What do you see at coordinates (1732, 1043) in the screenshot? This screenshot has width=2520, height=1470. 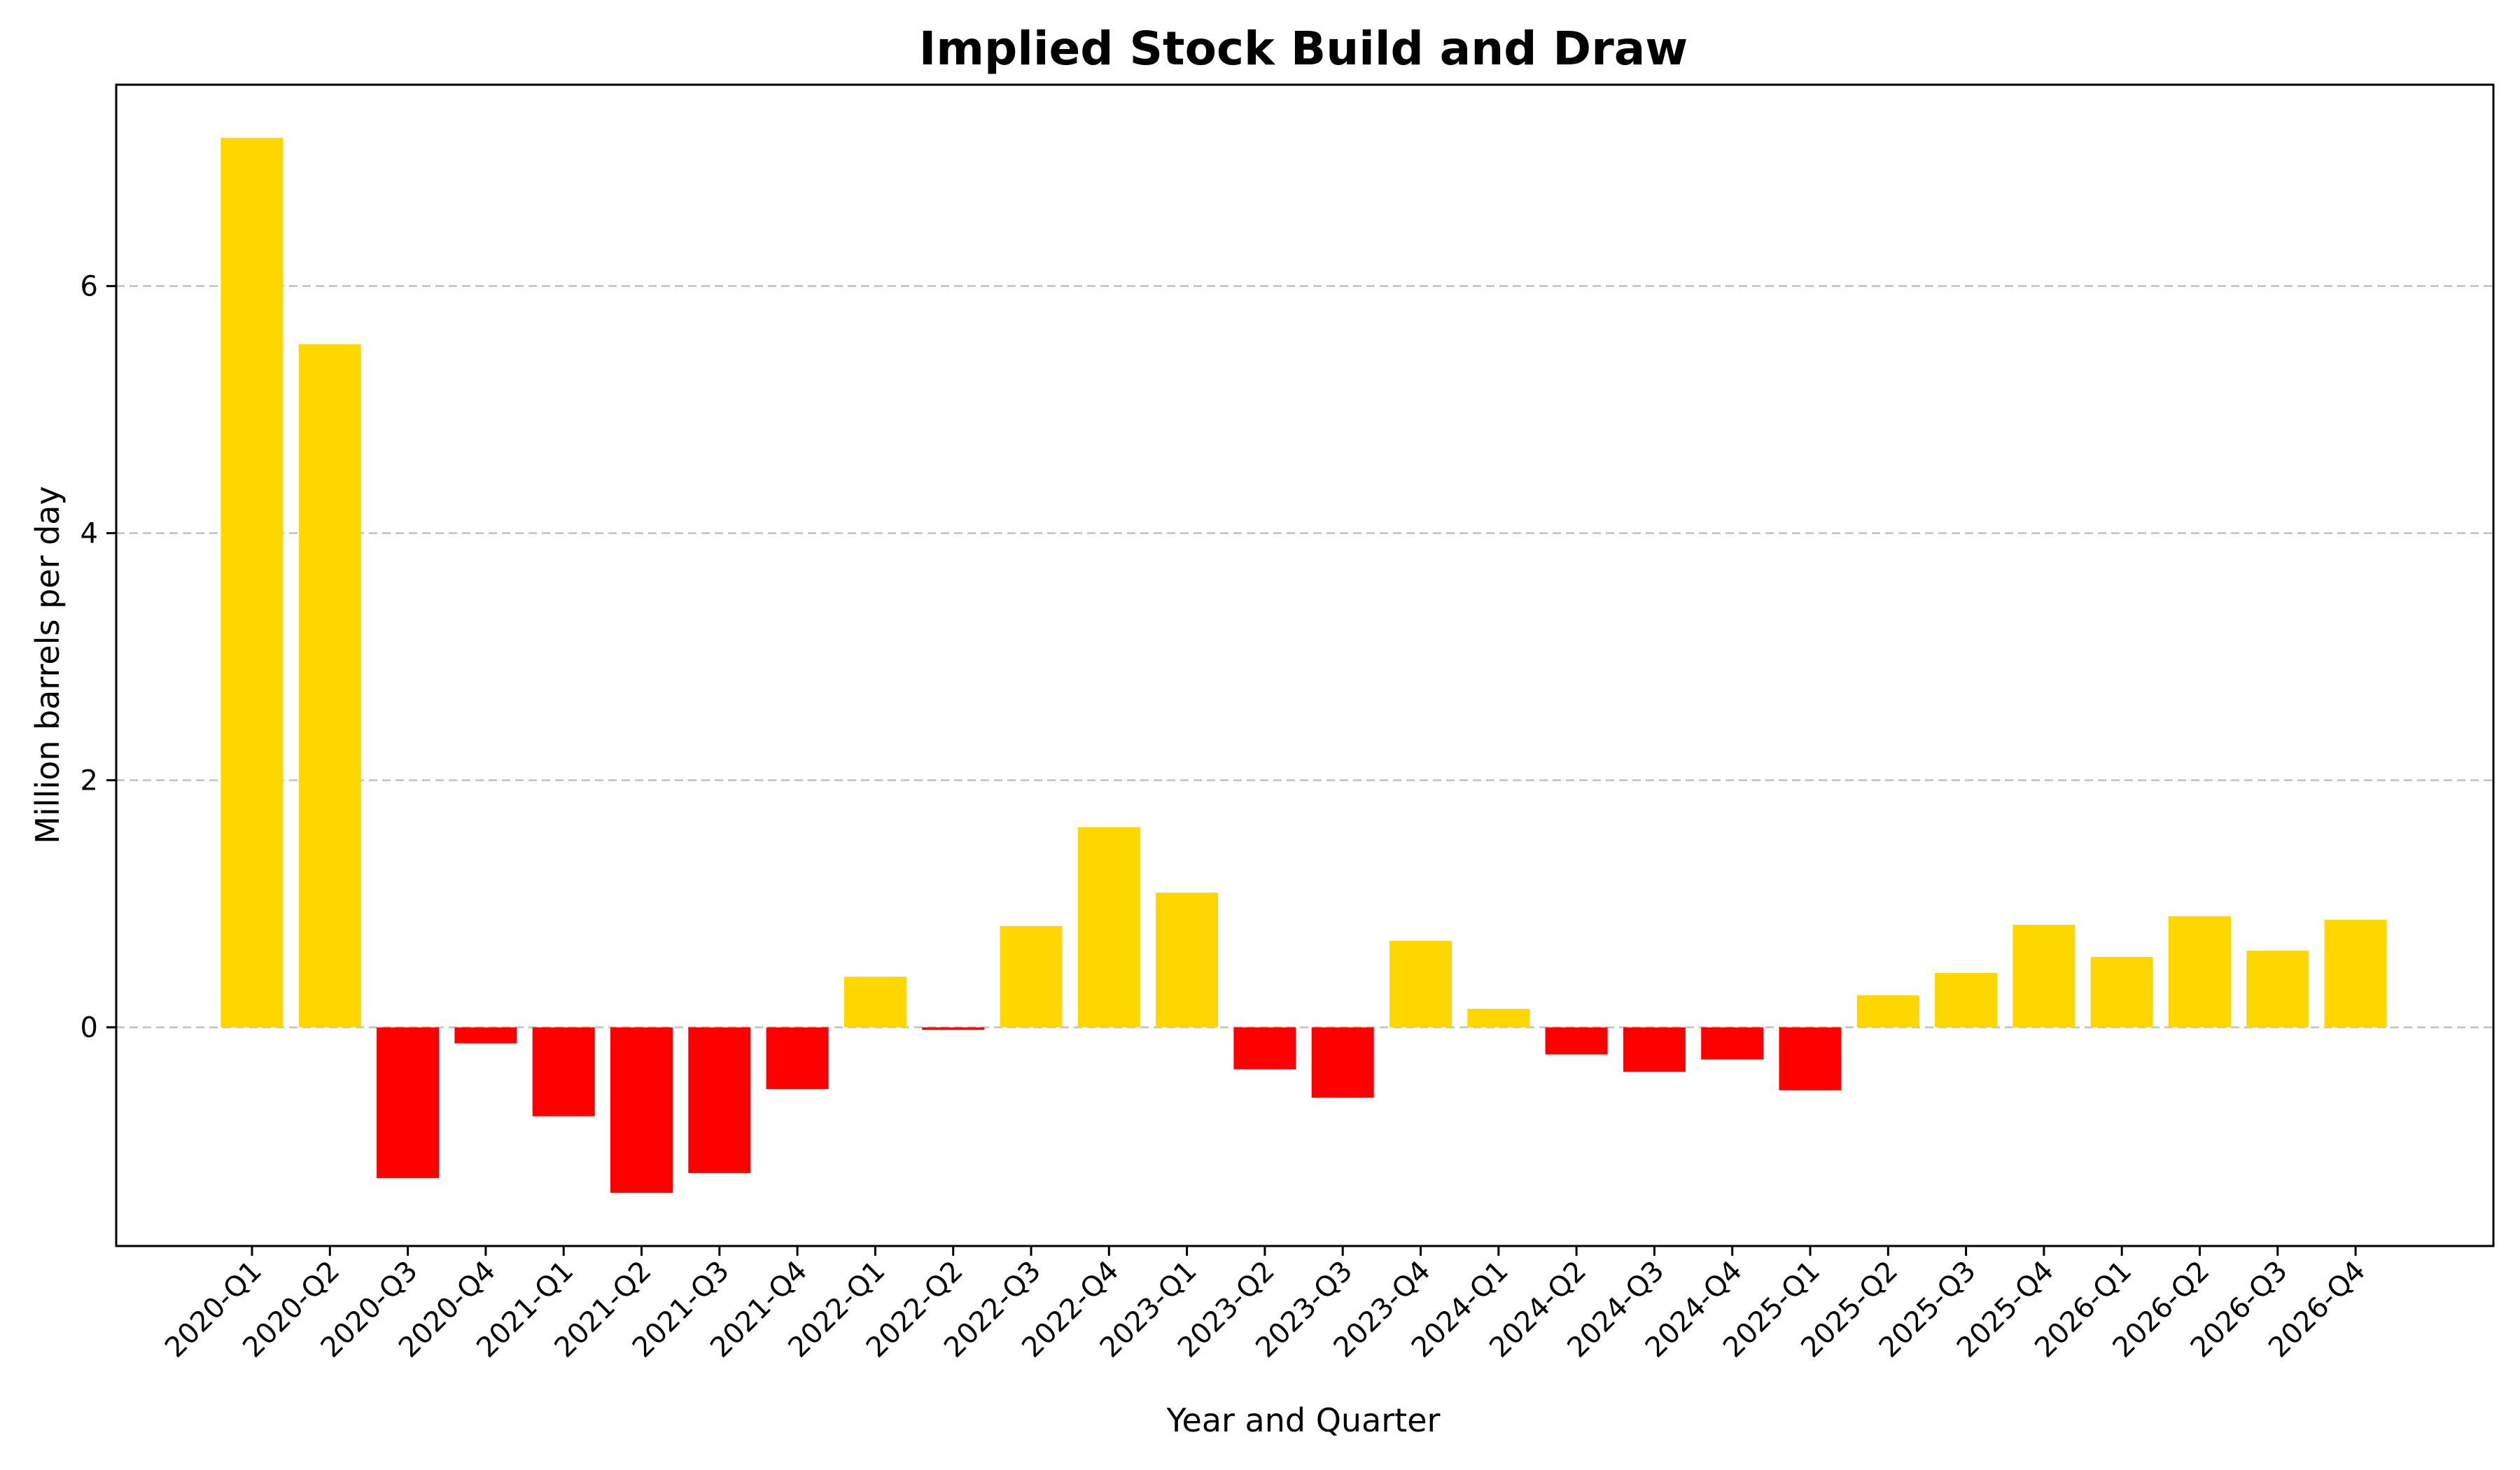 I see `bar-2024-Q4` at bounding box center [1732, 1043].